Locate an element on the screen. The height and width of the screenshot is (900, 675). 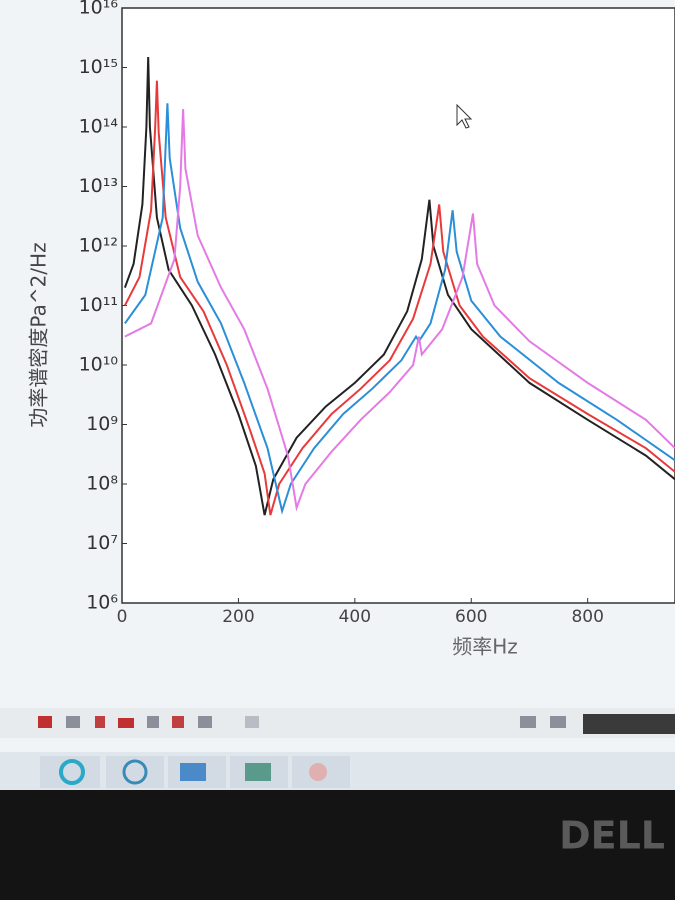
y-tick-label: 10¹⁰ is located at coordinates (98, 365).